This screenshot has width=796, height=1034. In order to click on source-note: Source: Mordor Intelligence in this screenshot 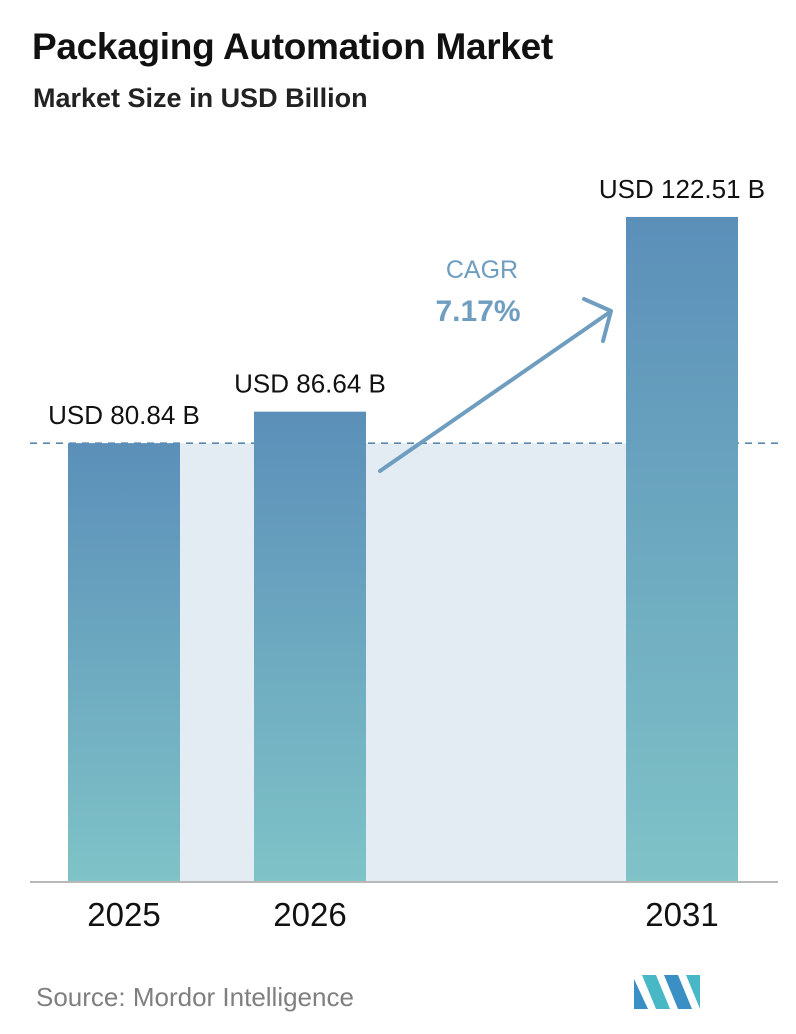, I will do `click(195, 997)`.